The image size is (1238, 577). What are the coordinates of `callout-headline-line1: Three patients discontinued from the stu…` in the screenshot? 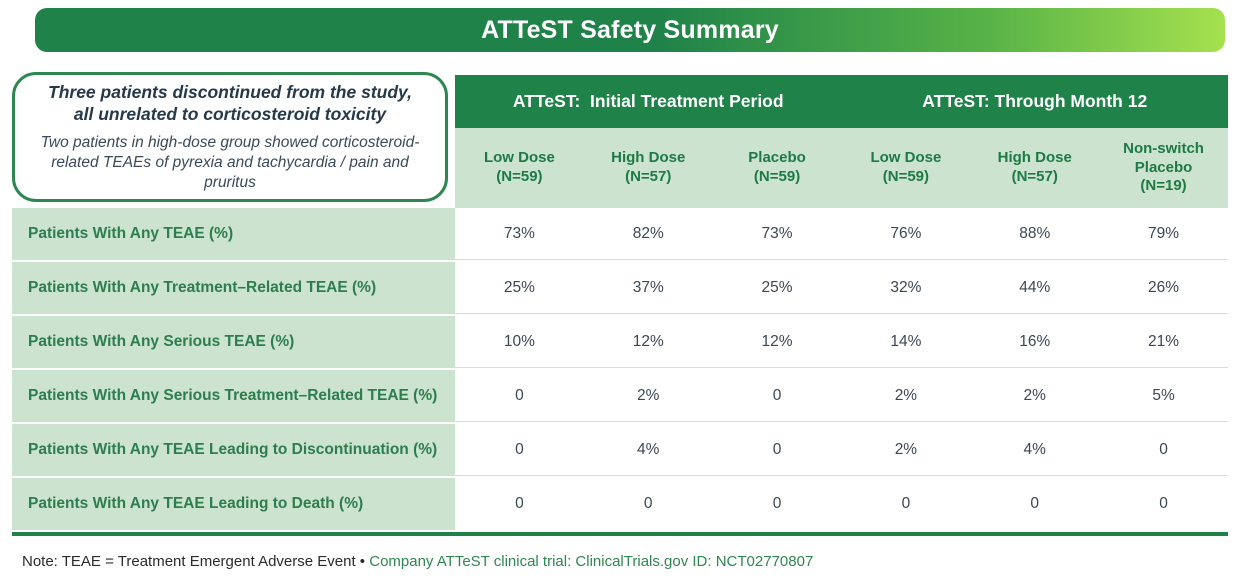 It's located at (230, 91).